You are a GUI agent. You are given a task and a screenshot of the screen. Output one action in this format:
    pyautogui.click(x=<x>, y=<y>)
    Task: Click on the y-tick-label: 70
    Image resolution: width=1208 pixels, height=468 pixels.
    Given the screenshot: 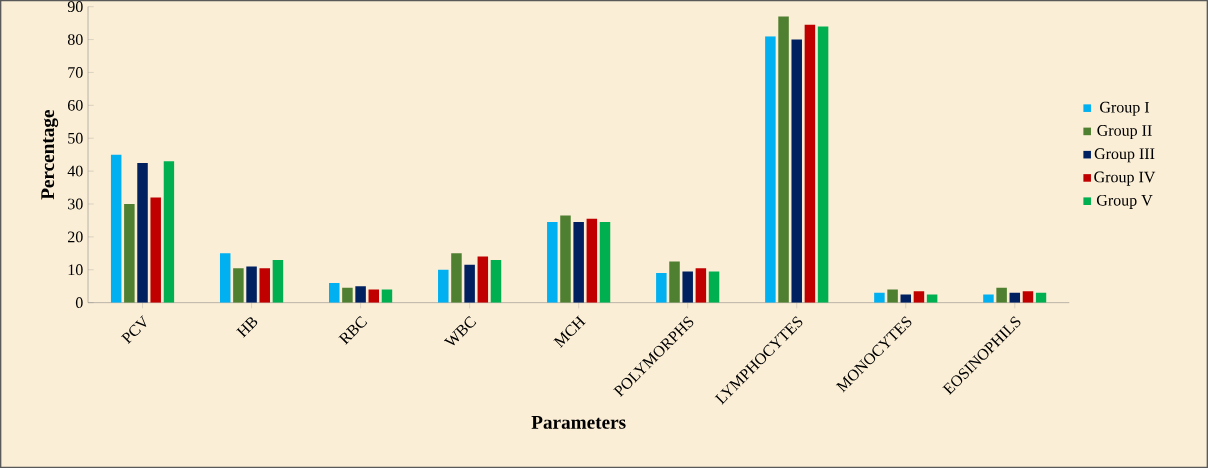 What is the action you would take?
    pyautogui.click(x=75, y=72)
    